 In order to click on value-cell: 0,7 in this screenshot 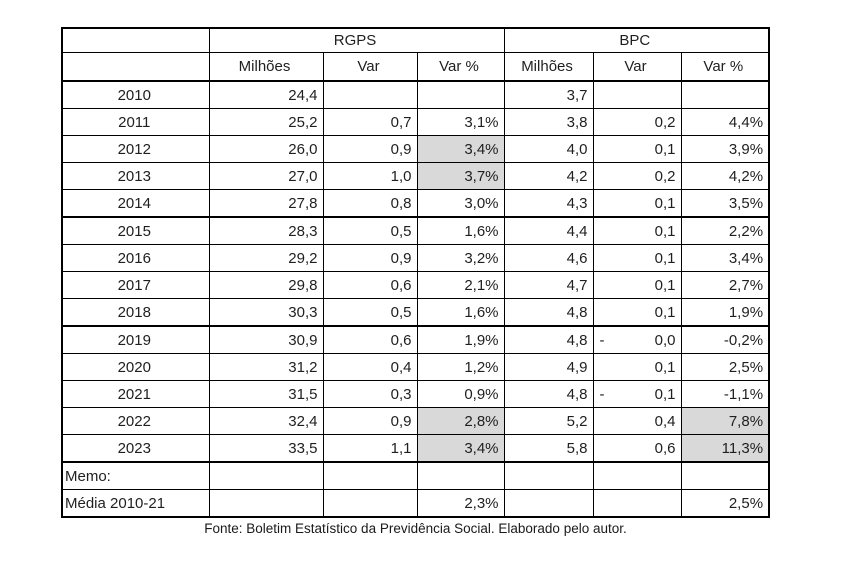, I will do `click(370, 122)`.